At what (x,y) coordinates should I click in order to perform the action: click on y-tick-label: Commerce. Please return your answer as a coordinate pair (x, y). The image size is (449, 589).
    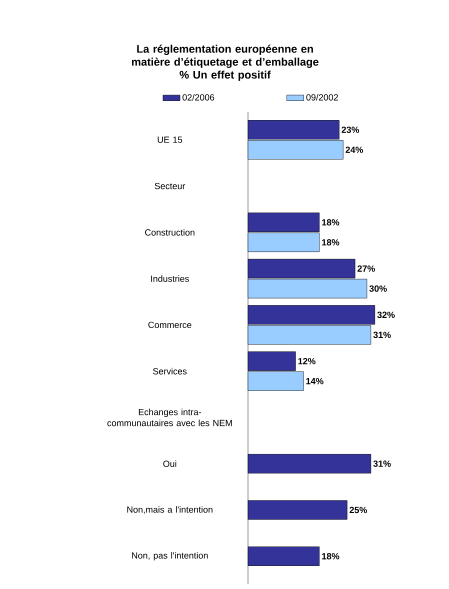
    Looking at the image, I should click on (170, 325).